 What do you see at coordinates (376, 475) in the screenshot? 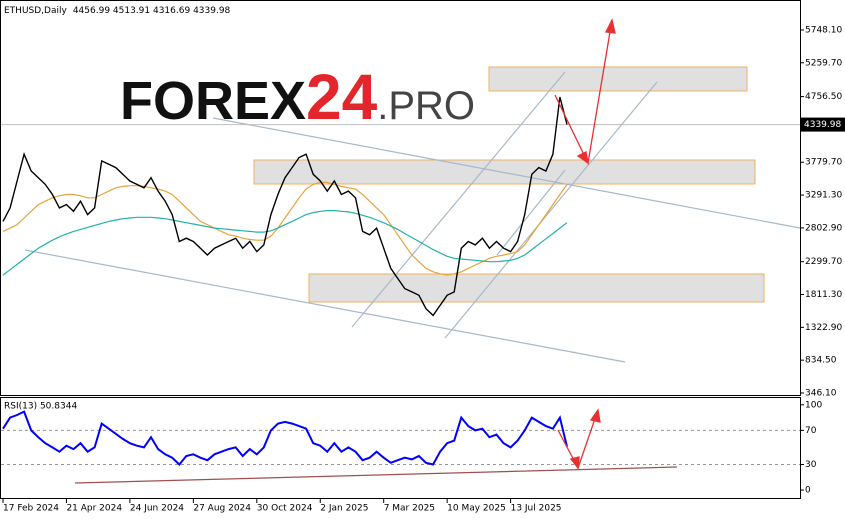
I see `rsi-support` at bounding box center [376, 475].